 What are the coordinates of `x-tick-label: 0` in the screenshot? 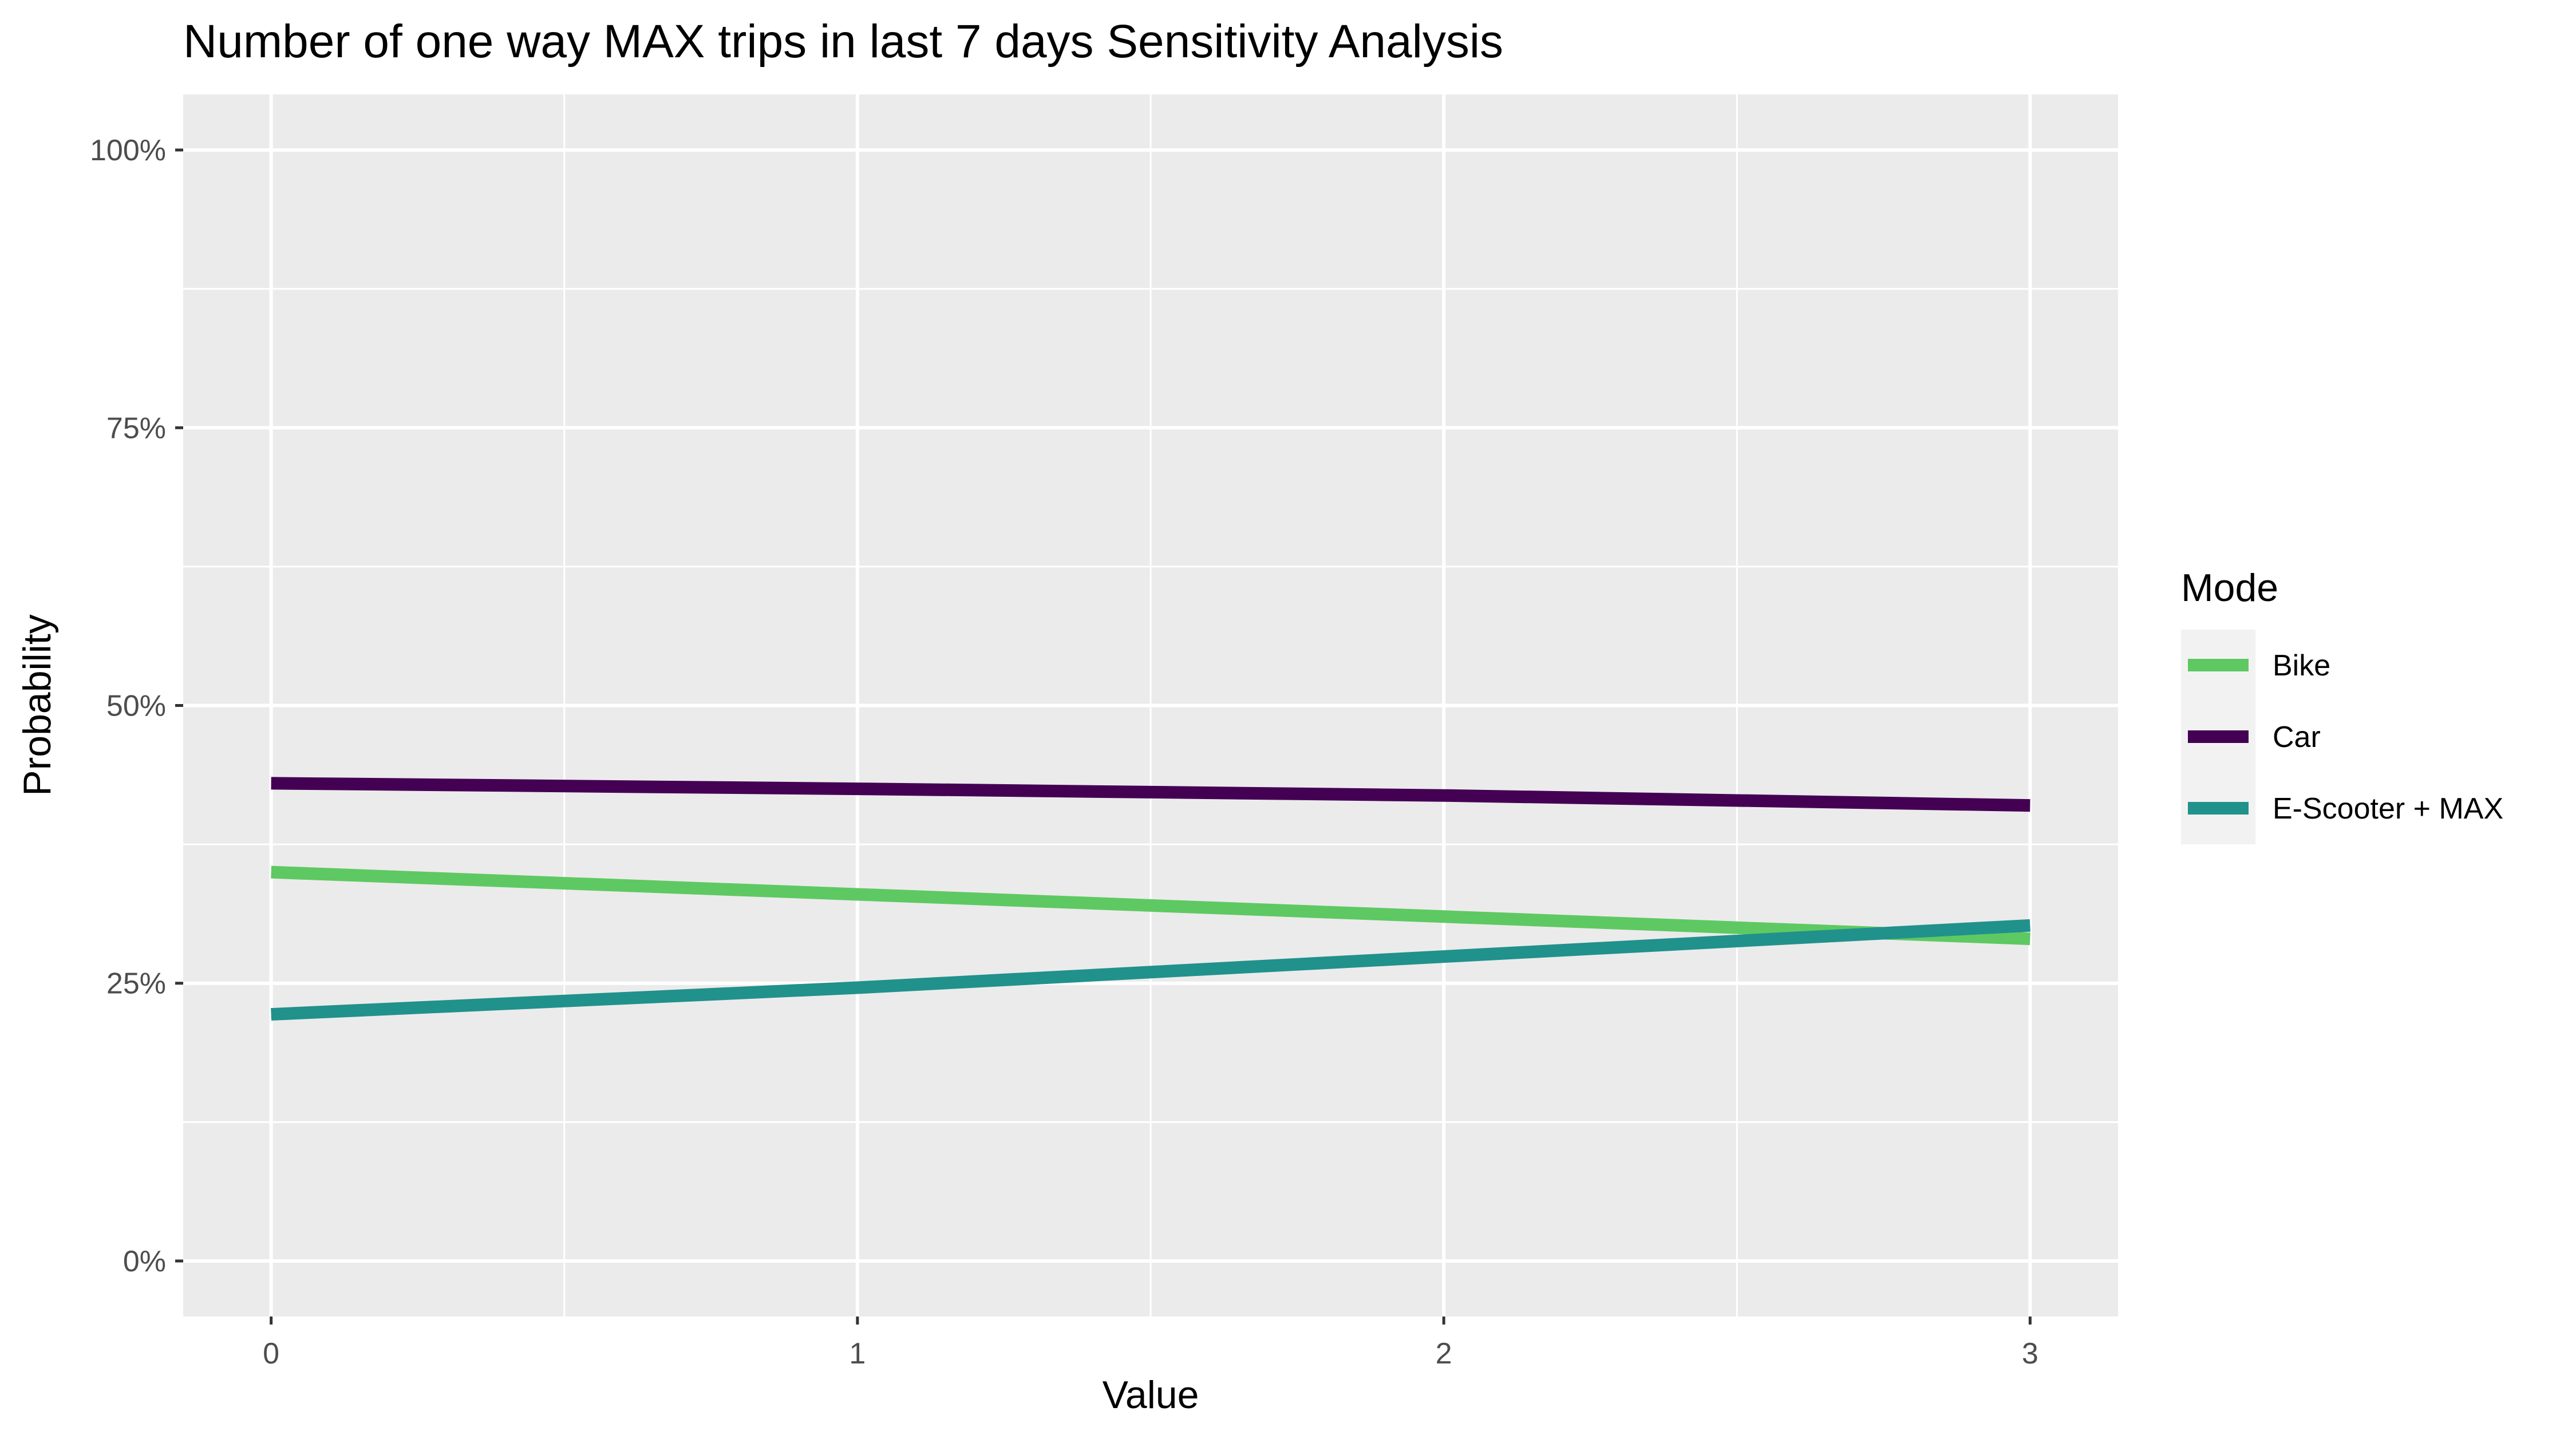 It's located at (271, 1353).